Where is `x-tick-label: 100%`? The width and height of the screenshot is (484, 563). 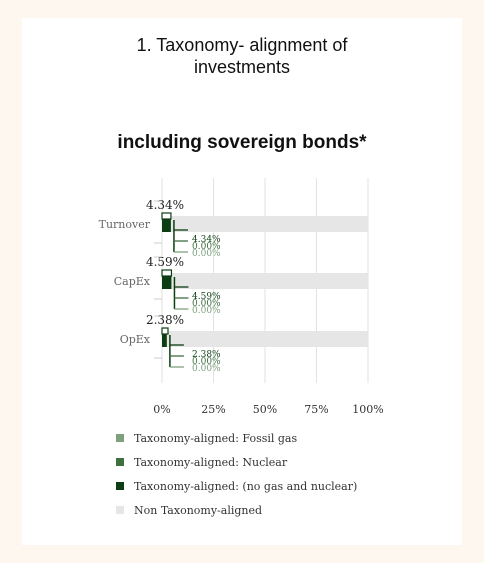
x-tick-label: 100% is located at coordinates (367, 409).